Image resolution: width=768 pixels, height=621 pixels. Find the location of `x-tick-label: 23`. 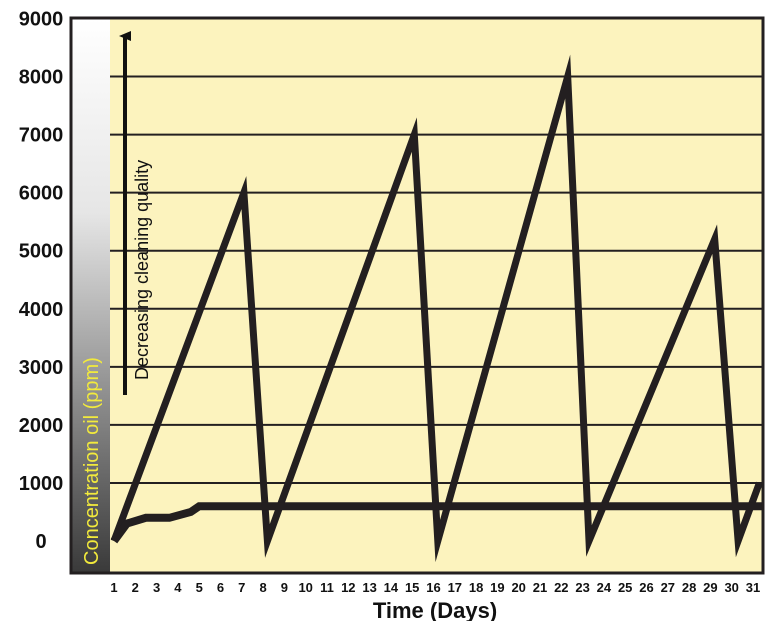

x-tick-label: 23 is located at coordinates (582, 587).